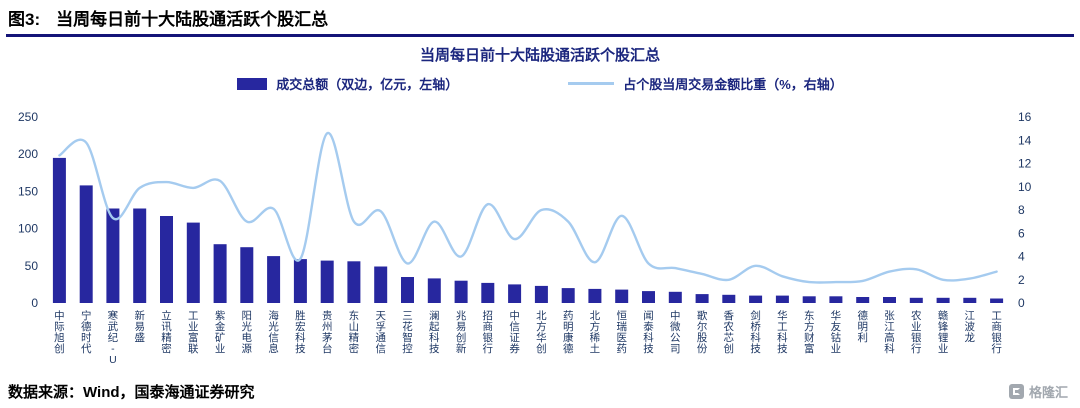 The width and height of the screenshot is (1080, 408). Describe the element at coordinates (591, 83) in the screenshot. I see `line-series-swatch` at that location.